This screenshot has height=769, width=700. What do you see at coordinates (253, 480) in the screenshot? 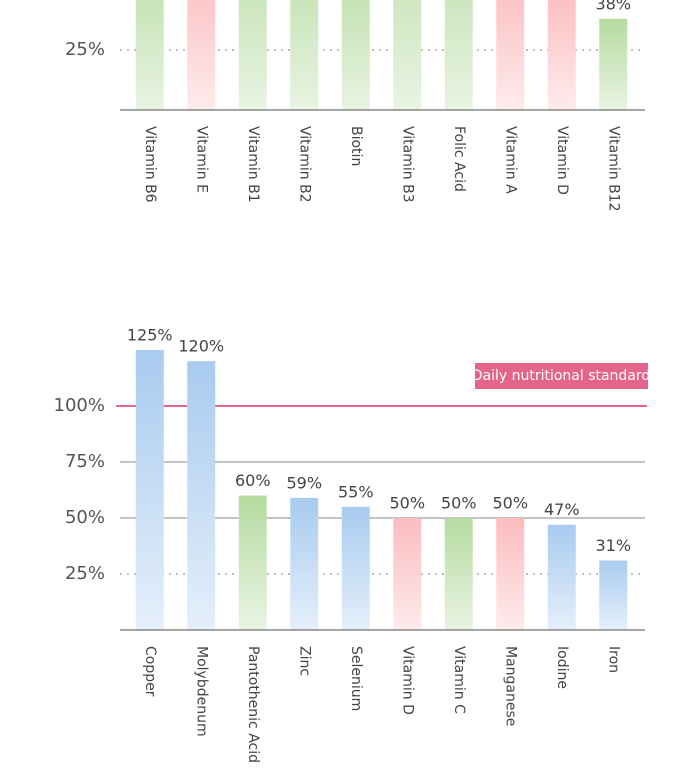
I see `value-label: 60%` at bounding box center [253, 480].